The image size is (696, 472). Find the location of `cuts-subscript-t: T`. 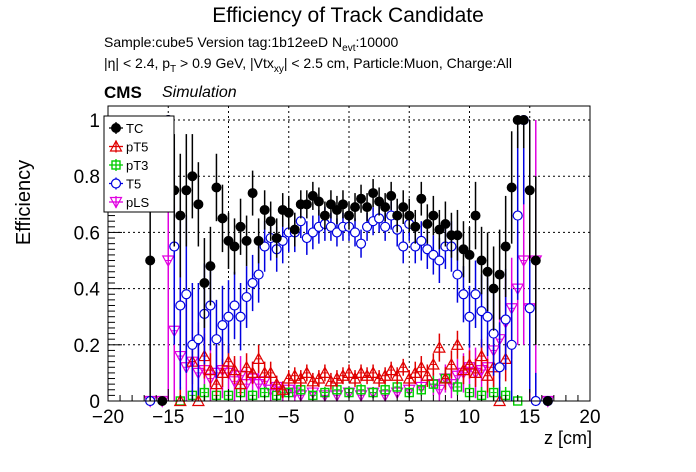

cuts-subscript-t: T is located at coordinates (173, 69).